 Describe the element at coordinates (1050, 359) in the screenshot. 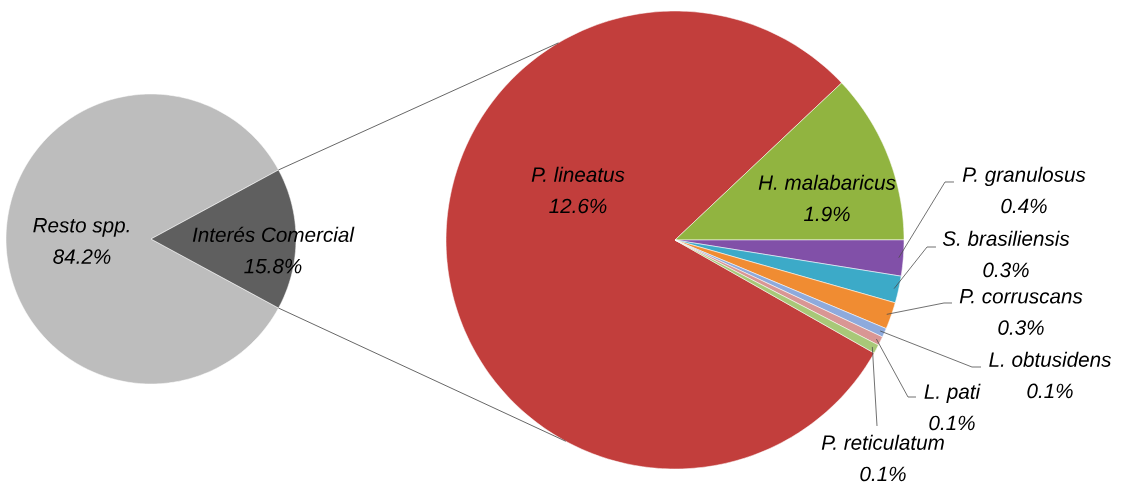

I see `slice-label: L. obtusidens` at that location.